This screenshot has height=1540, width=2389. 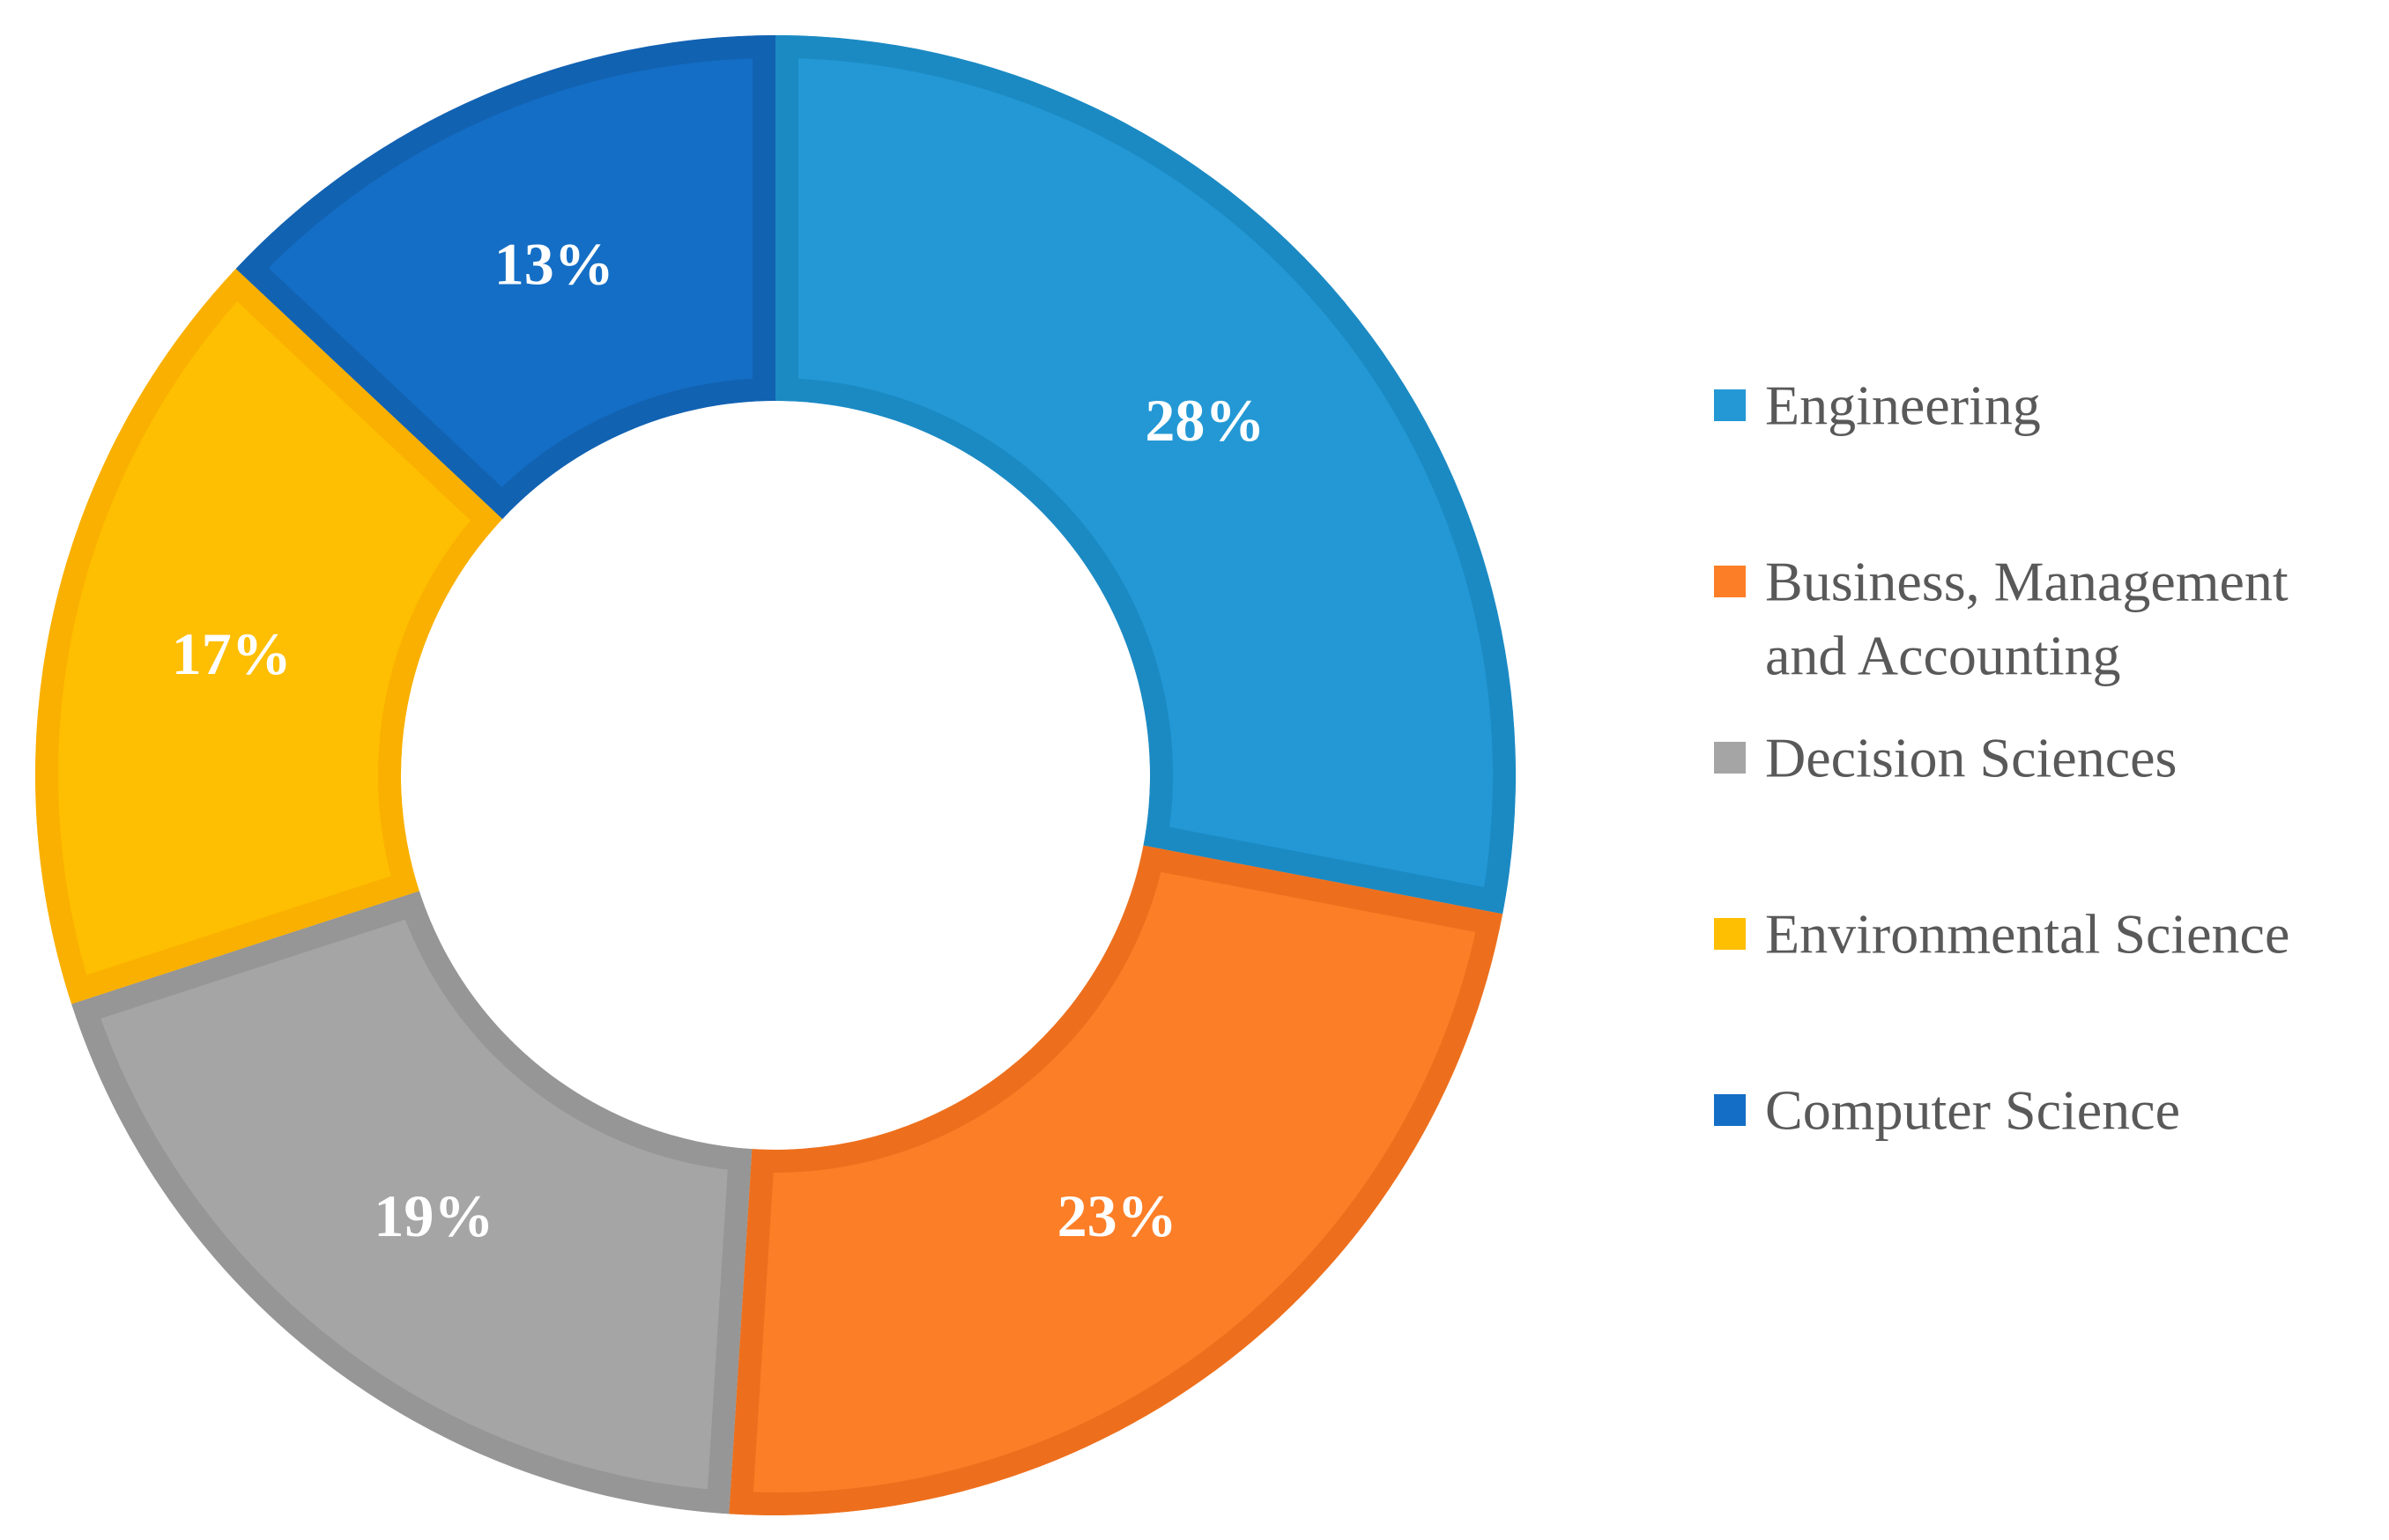 I want to click on slice-label-computer-science: 13%, so click(x=554, y=264).